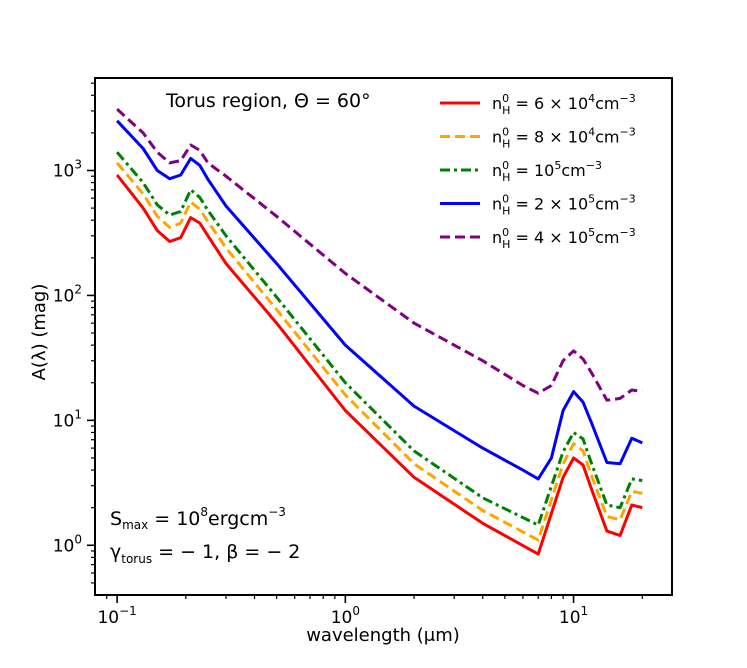 This screenshot has height=668, width=747. I want to click on y-tick-label: 10², so click(67, 294).